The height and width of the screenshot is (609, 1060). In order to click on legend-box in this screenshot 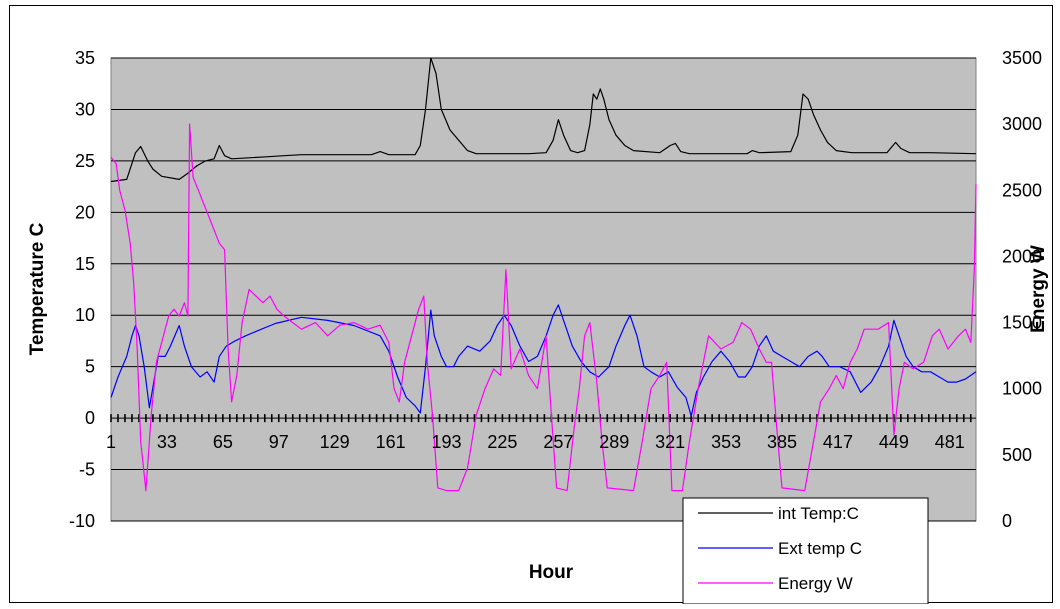, I will do `click(805, 551)`.